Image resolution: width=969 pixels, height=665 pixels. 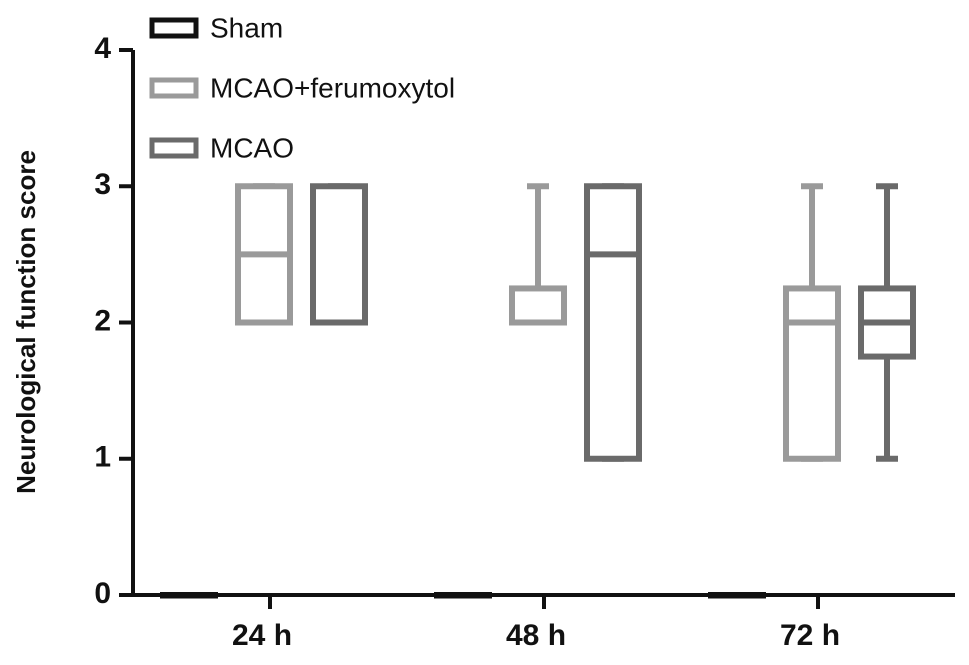 What do you see at coordinates (102, 184) in the screenshot?
I see `y-tick-label: 3` at bounding box center [102, 184].